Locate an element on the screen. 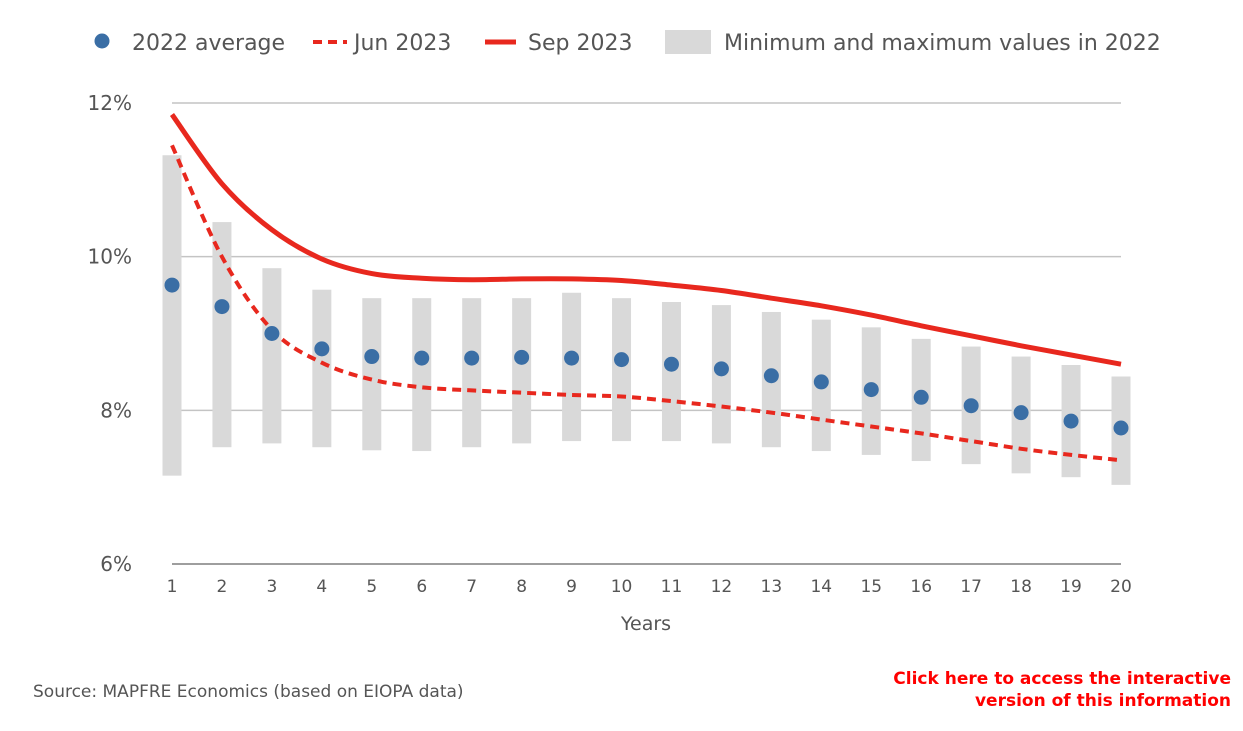  x-tick-label: 12 is located at coordinates (722, 587).